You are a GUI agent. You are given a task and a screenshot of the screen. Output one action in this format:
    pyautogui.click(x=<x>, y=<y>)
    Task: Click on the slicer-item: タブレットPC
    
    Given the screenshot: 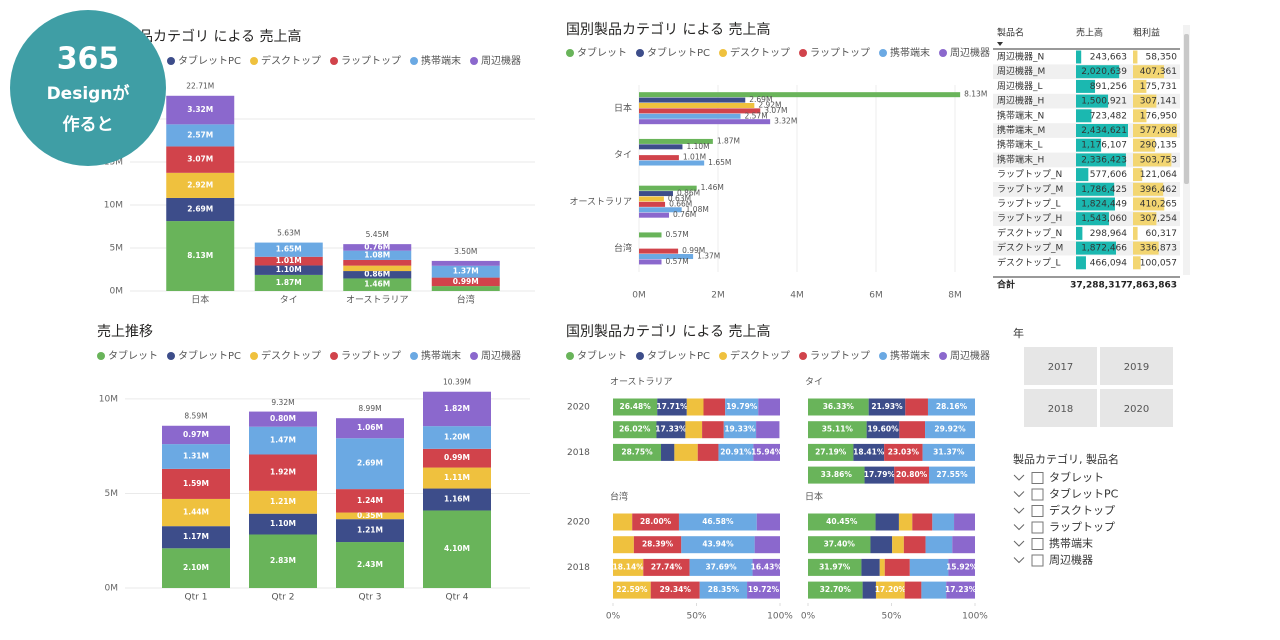 What is the action you would take?
    pyautogui.click(x=1084, y=494)
    